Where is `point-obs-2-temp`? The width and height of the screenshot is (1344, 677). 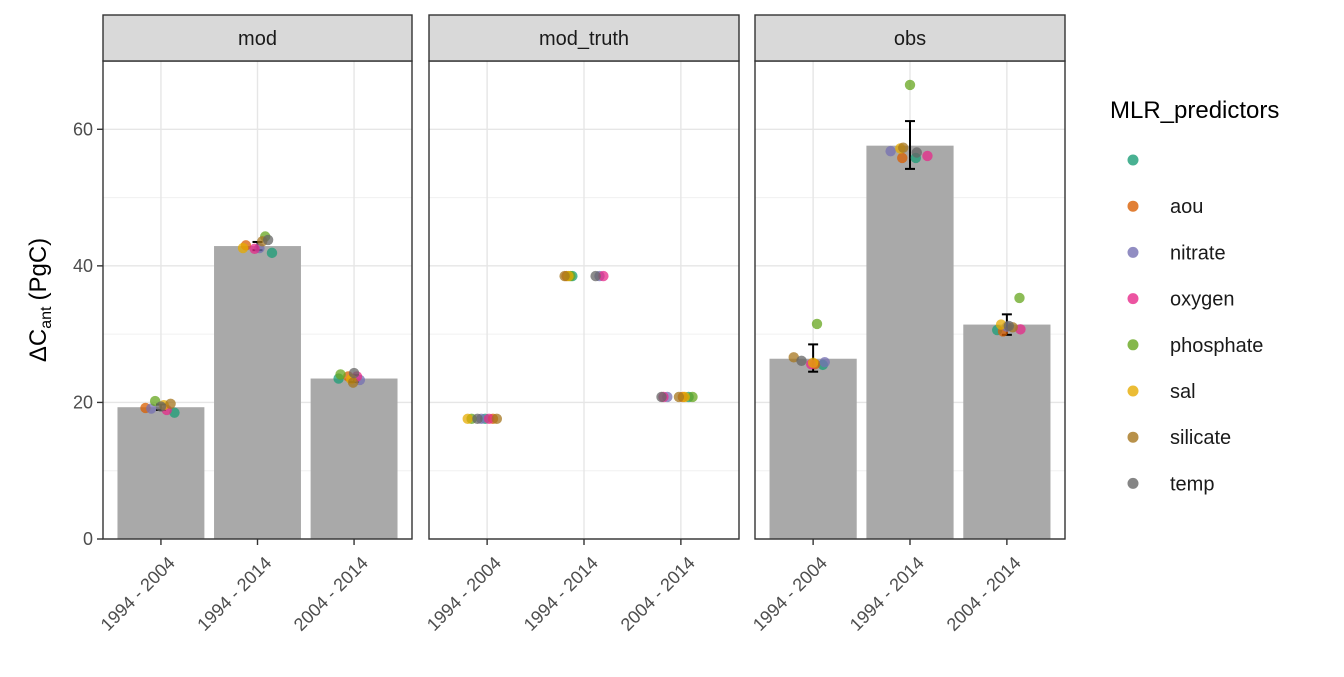
point-obs-2-temp is located at coordinates (1009, 326).